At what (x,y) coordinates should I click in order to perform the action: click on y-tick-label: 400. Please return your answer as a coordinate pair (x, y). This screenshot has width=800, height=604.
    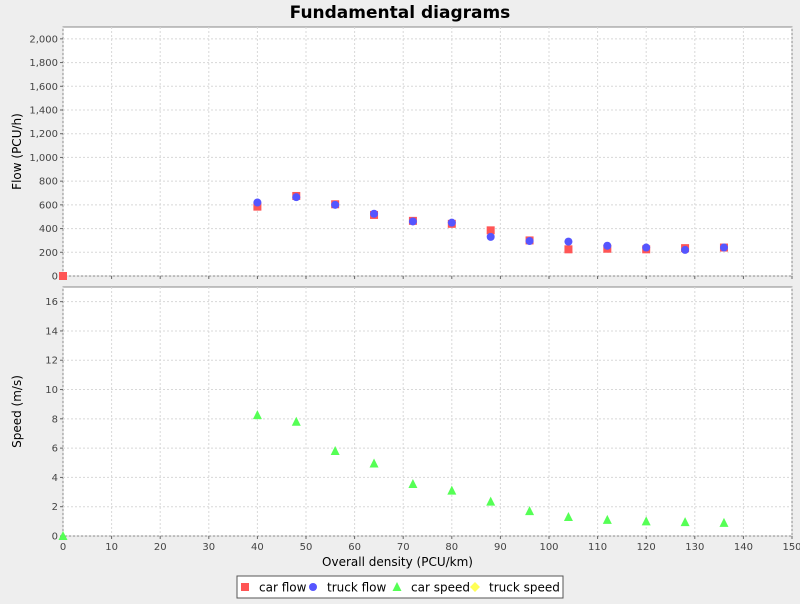
    Looking at the image, I should click on (48, 229).